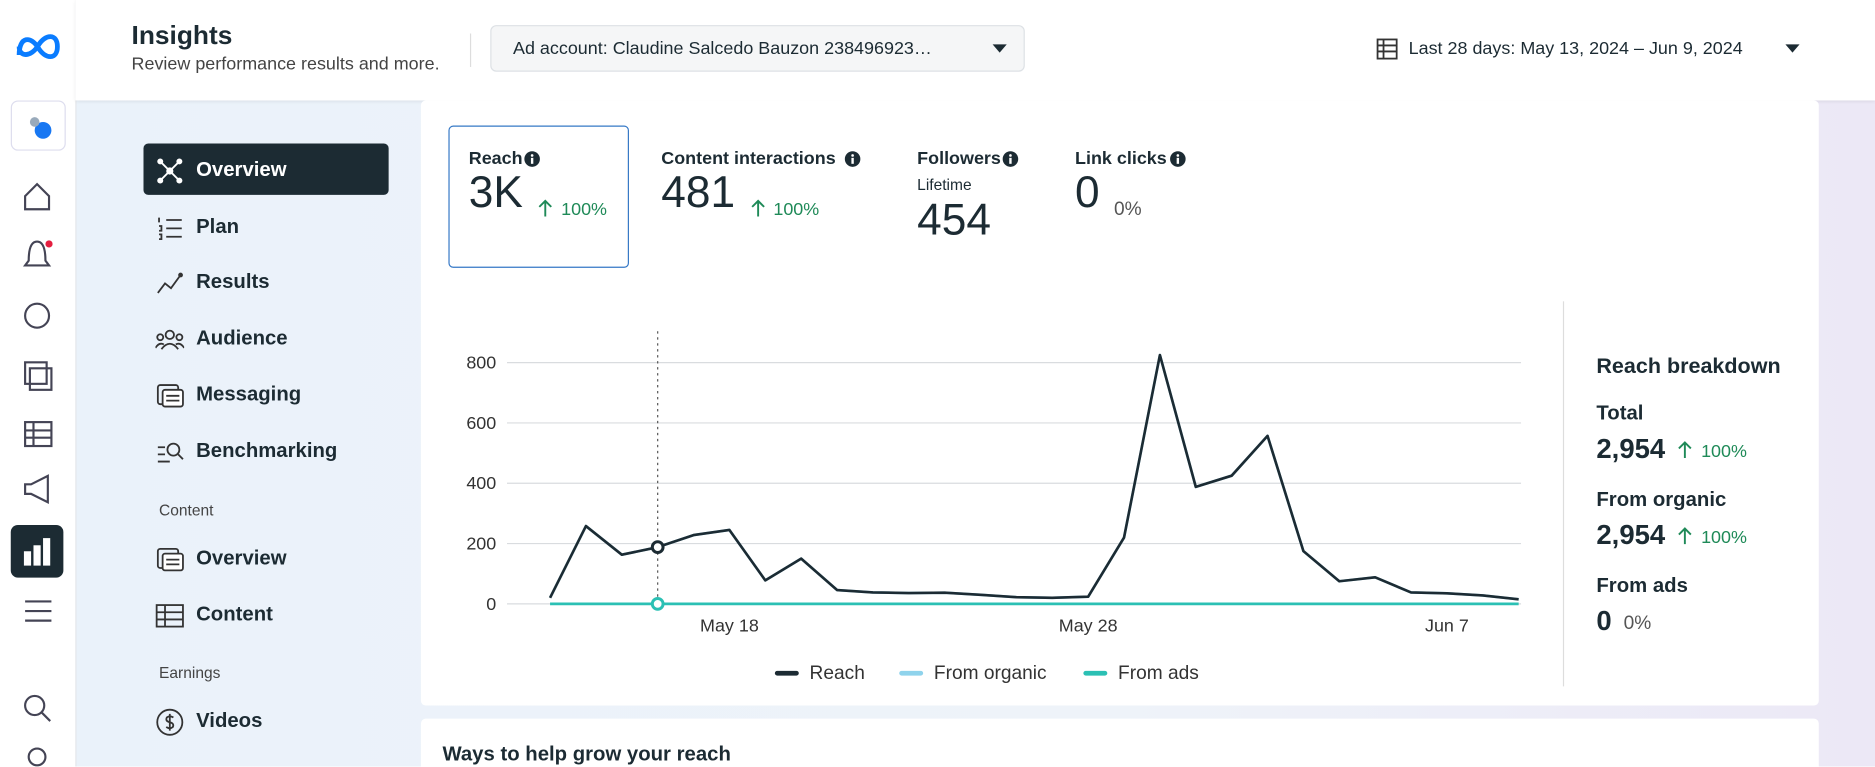 The width and height of the screenshot is (1875, 767). What do you see at coordinates (1194, 202) in the screenshot?
I see `metric: Link clicks 0 0%` at bounding box center [1194, 202].